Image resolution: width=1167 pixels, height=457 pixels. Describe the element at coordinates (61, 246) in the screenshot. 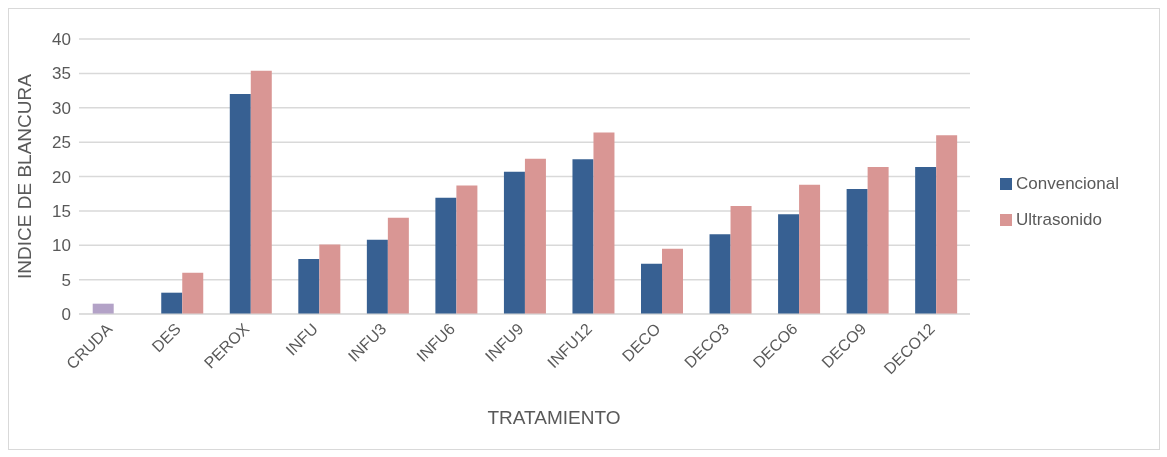

I see `y-tick-label: 10` at that location.